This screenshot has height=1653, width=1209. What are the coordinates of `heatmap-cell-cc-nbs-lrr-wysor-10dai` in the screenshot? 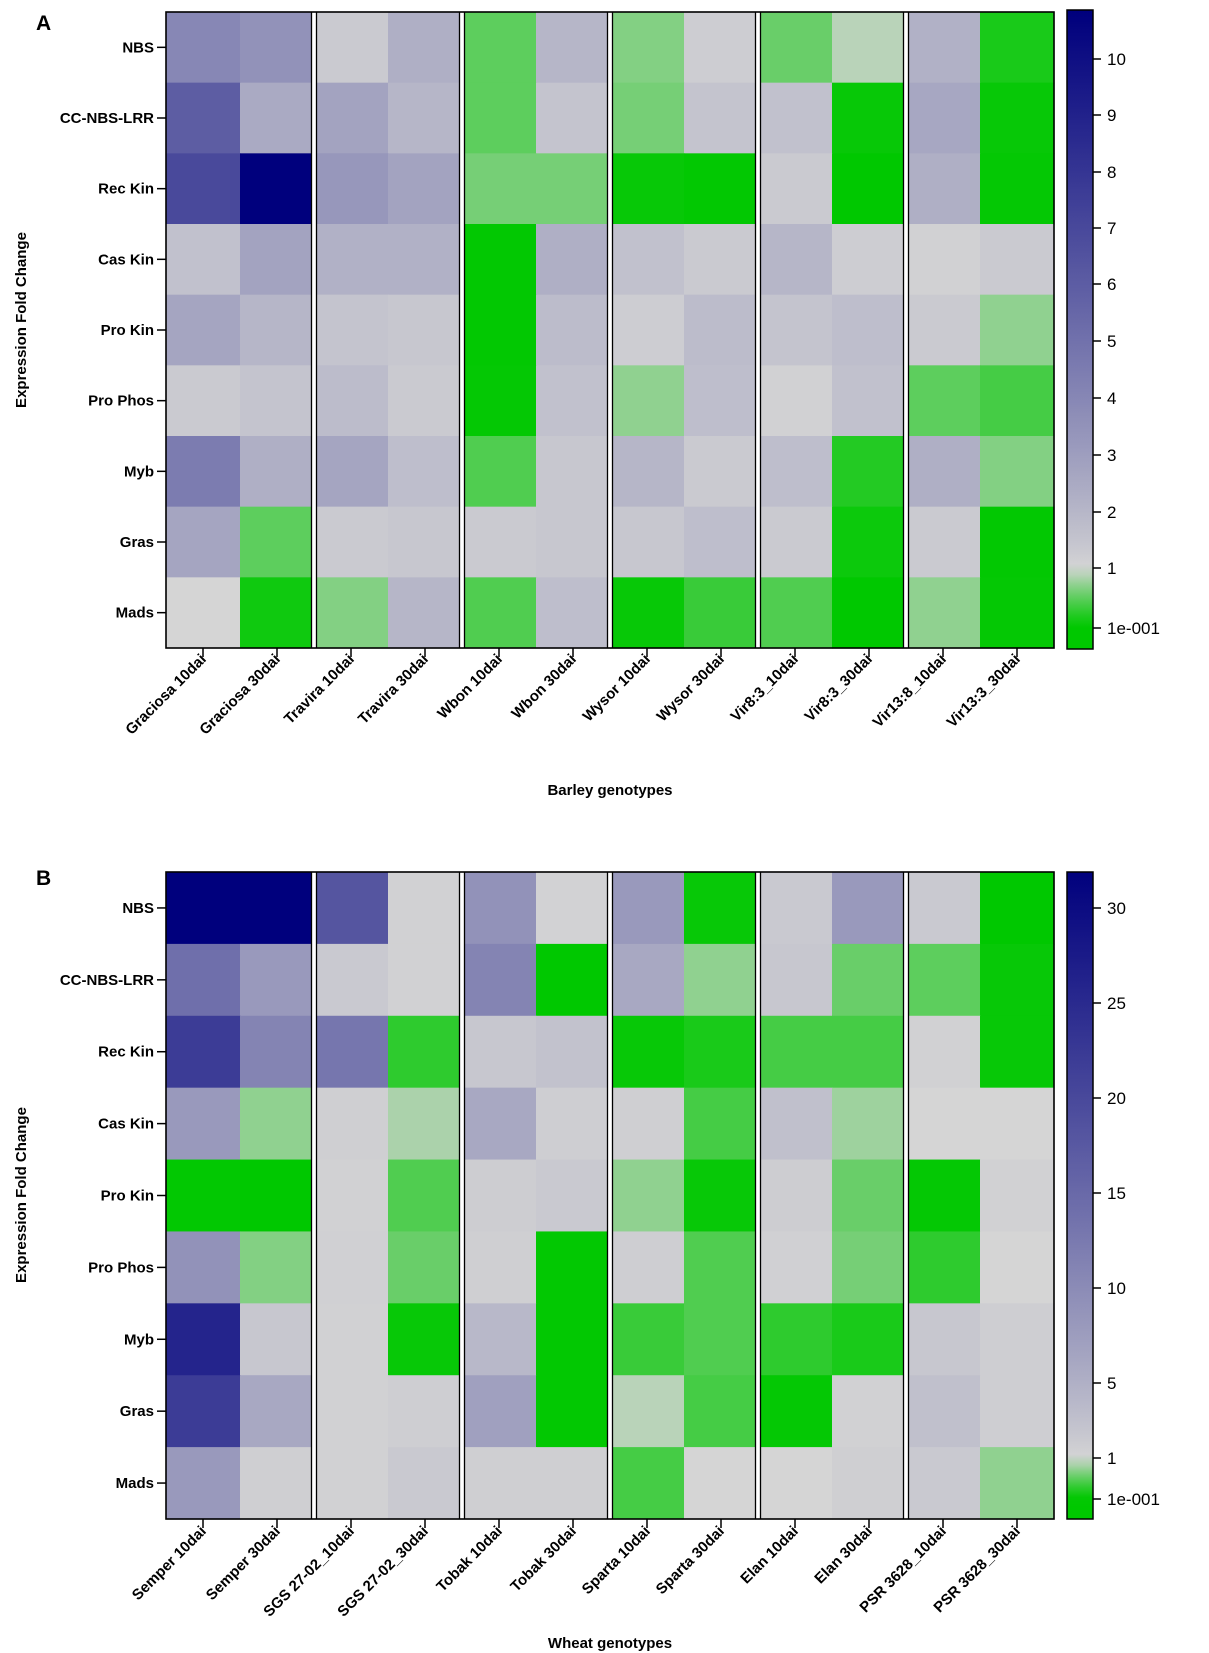 It's located at (647, 118).